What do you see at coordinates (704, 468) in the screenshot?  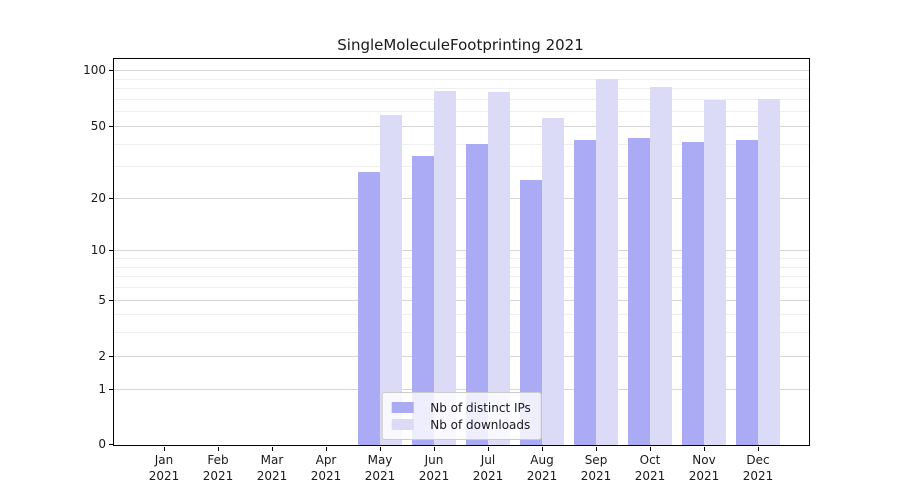 I see `x-tick-label: Nov 2021` at bounding box center [704, 468].